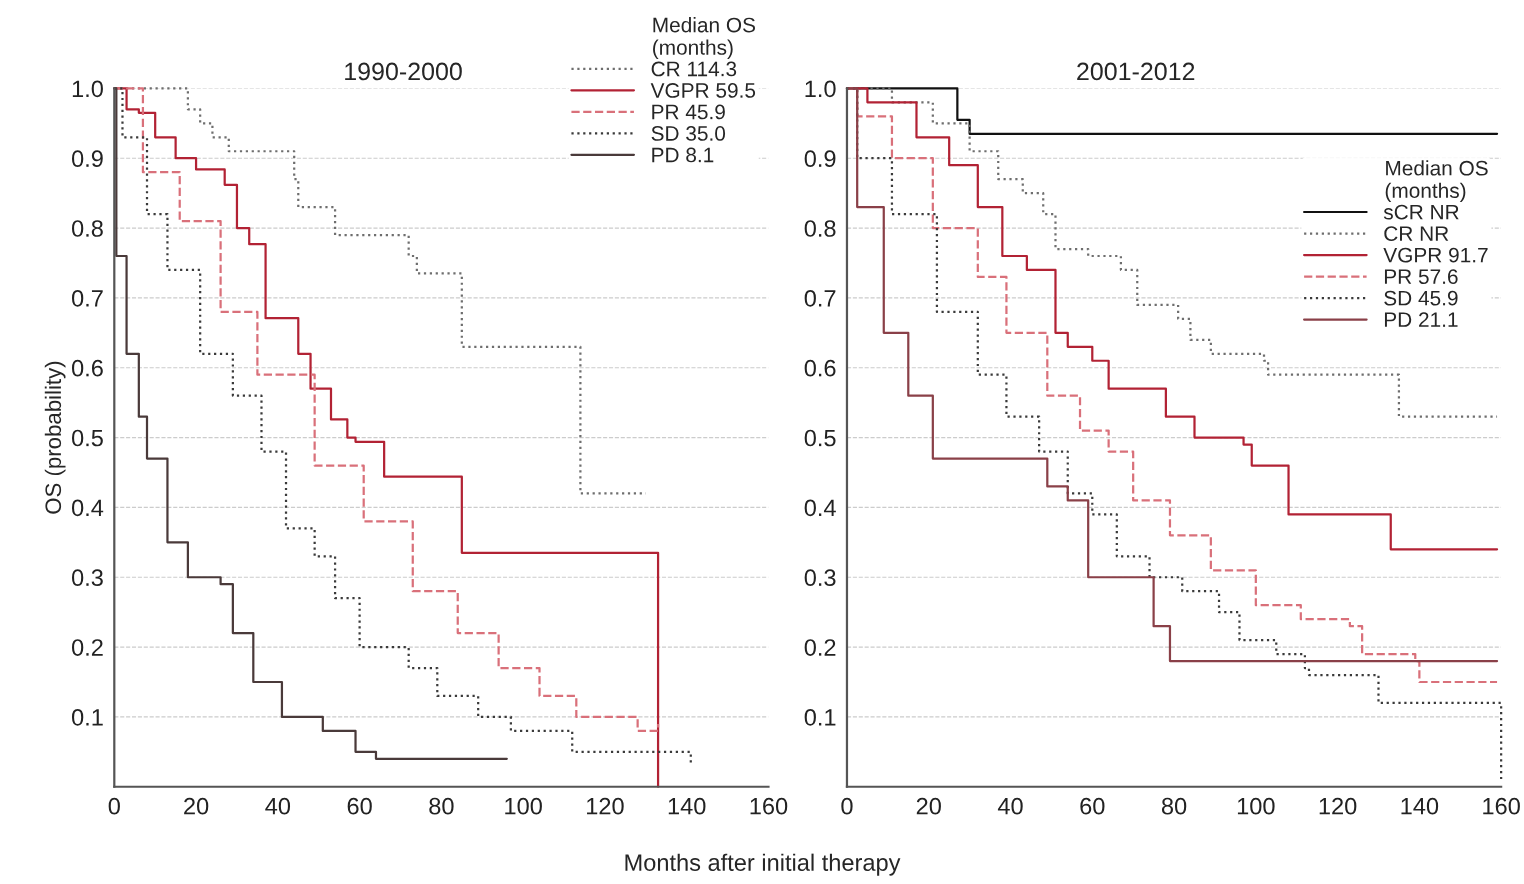  What do you see at coordinates (688, 133) in the screenshot?
I see `legend-label: SD 35.0` at bounding box center [688, 133].